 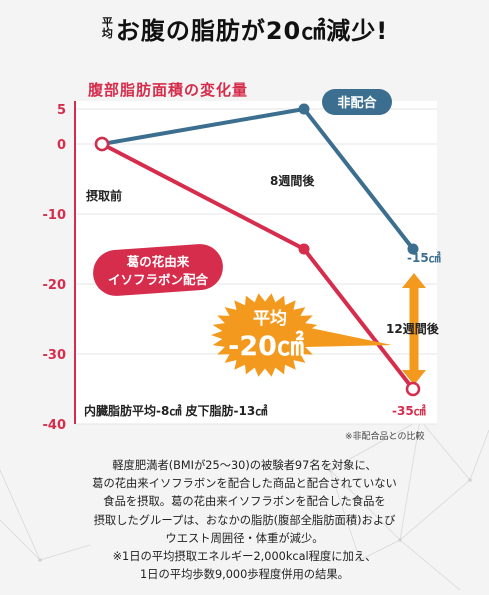 What do you see at coordinates (55, 425) in the screenshot?
I see `y-tick-label: -40` at bounding box center [55, 425].